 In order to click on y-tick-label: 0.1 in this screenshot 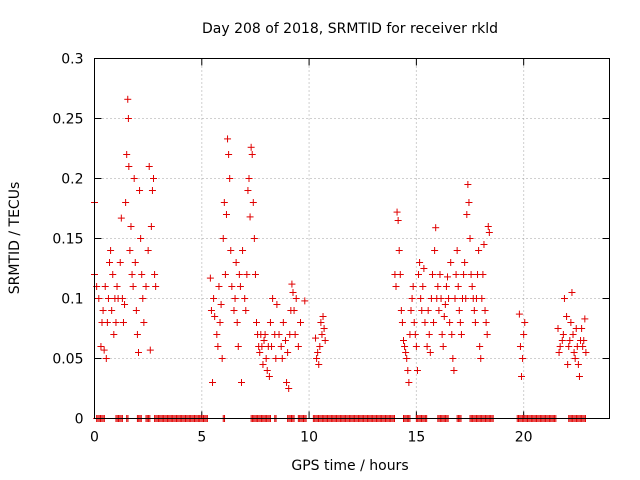, I will do `click(72, 300)`.